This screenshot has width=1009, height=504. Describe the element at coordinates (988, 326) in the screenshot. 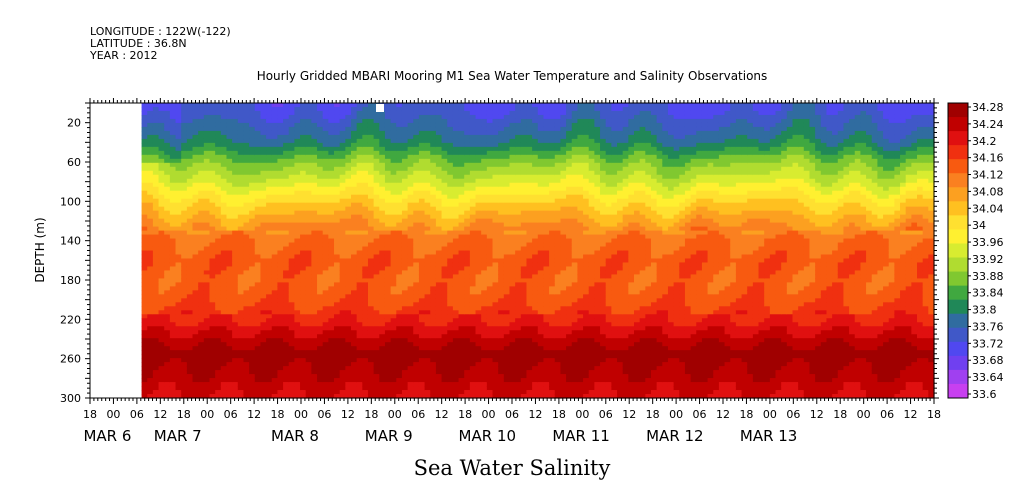

I see `colorbar-label: 33.76` at that location.